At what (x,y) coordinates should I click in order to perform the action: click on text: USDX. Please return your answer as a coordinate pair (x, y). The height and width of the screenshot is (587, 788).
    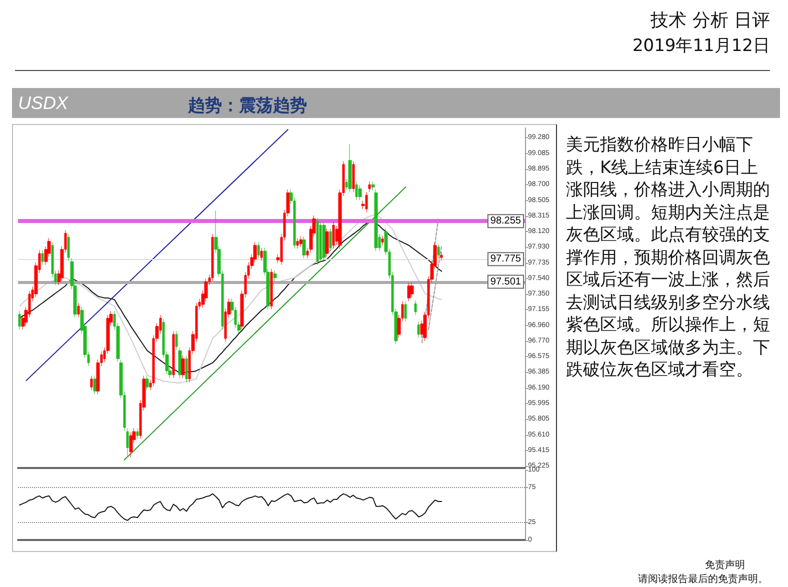
    Looking at the image, I should click on (43, 103).